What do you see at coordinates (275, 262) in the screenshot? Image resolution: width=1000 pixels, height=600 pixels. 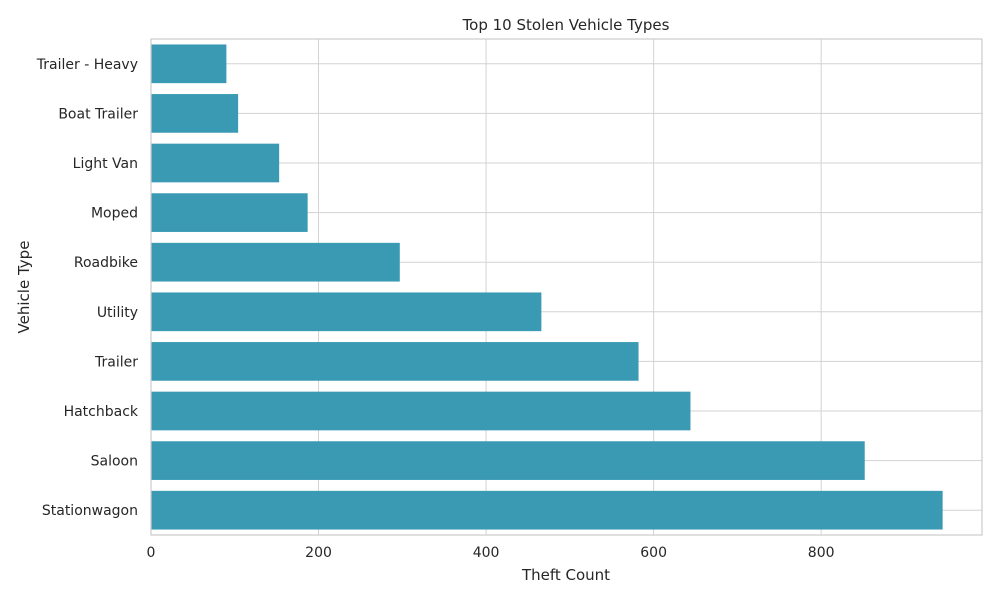 I see `bar-roadbike` at bounding box center [275, 262].